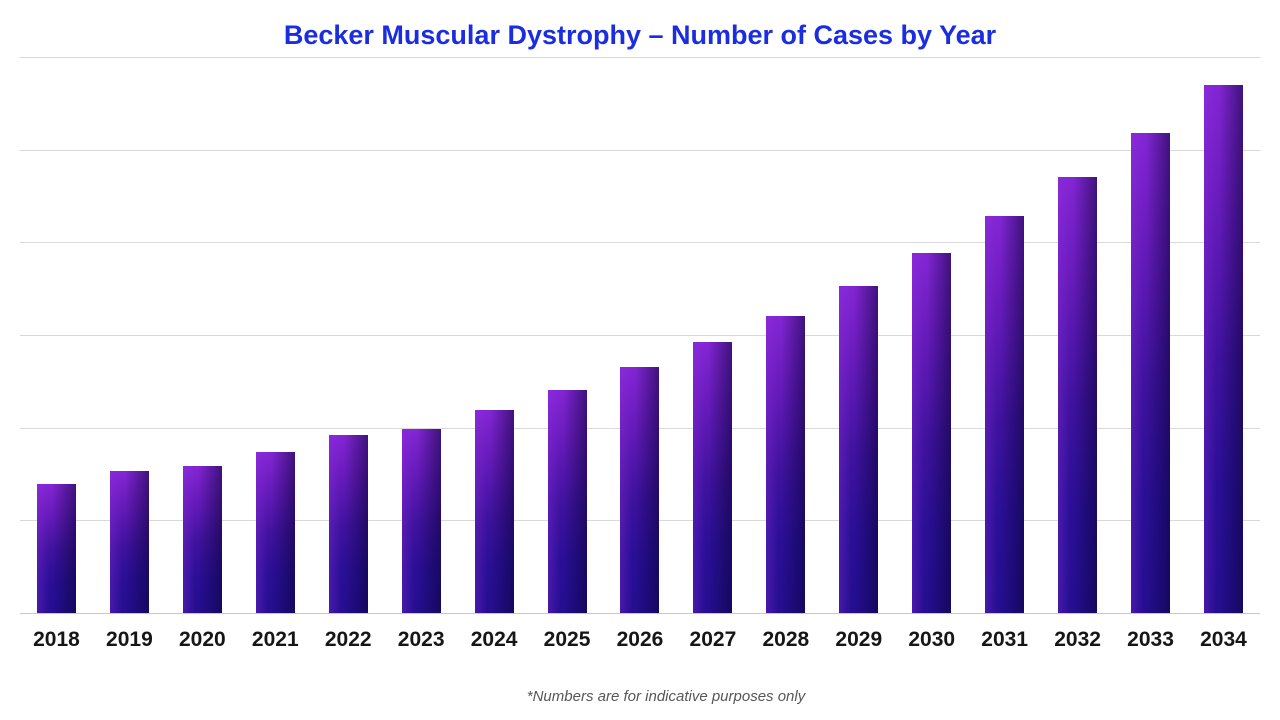  What do you see at coordinates (348, 639) in the screenshot?
I see `x-label-2022: 2022` at bounding box center [348, 639].